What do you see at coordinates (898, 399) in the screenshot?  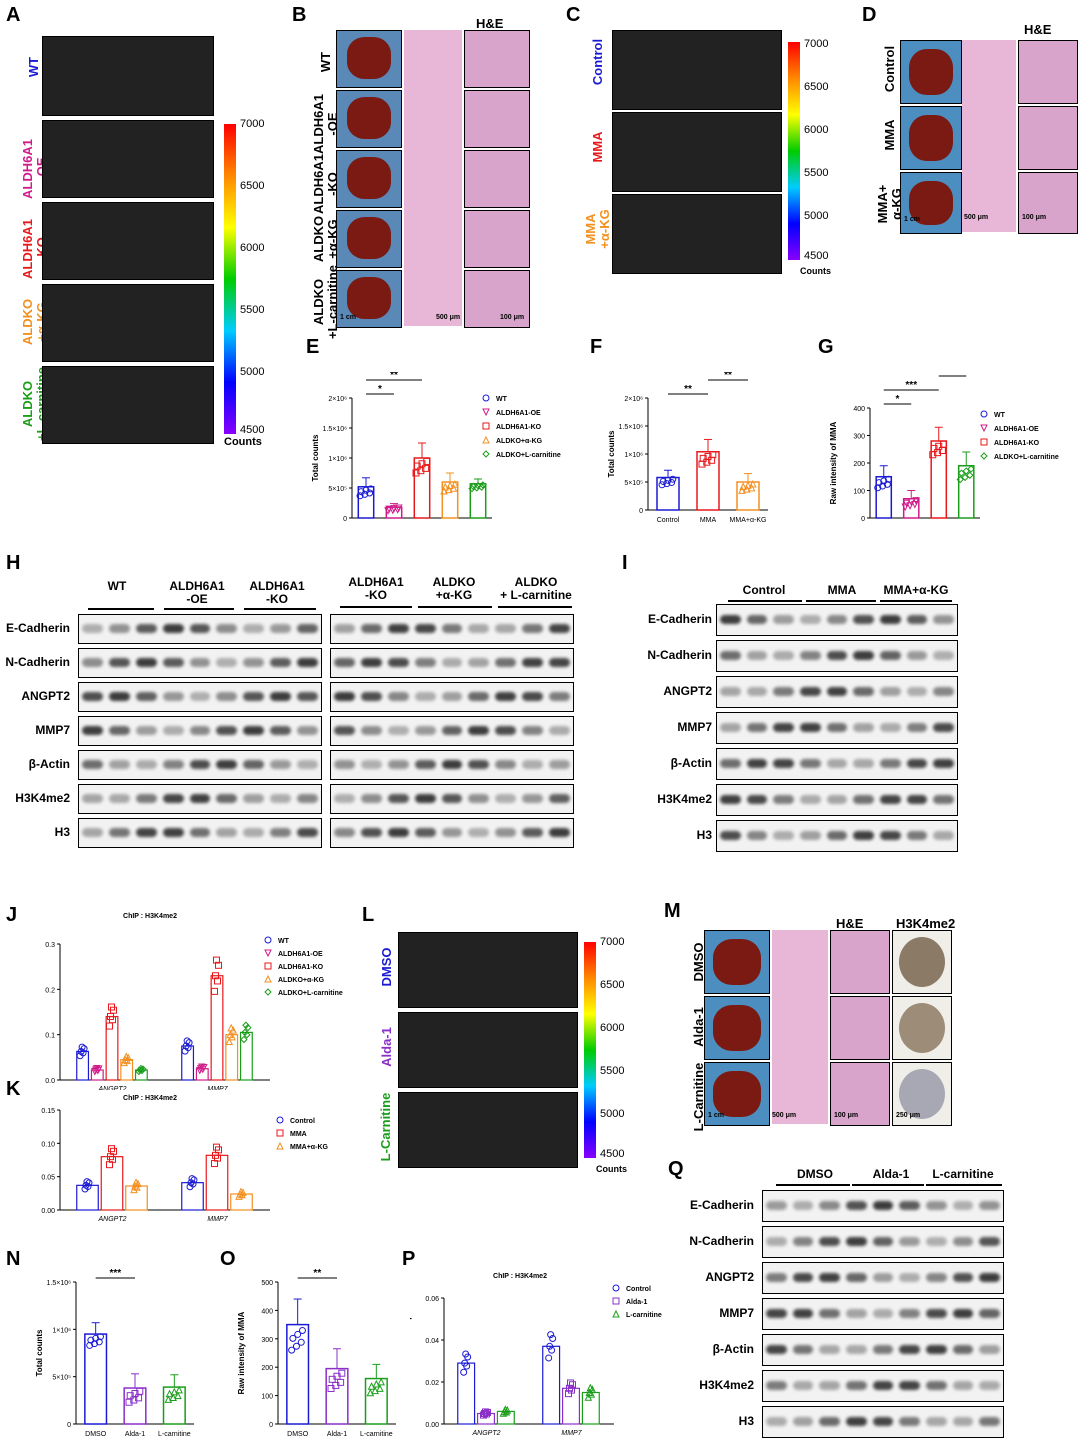 I see `sig-label: *` at bounding box center [898, 399].